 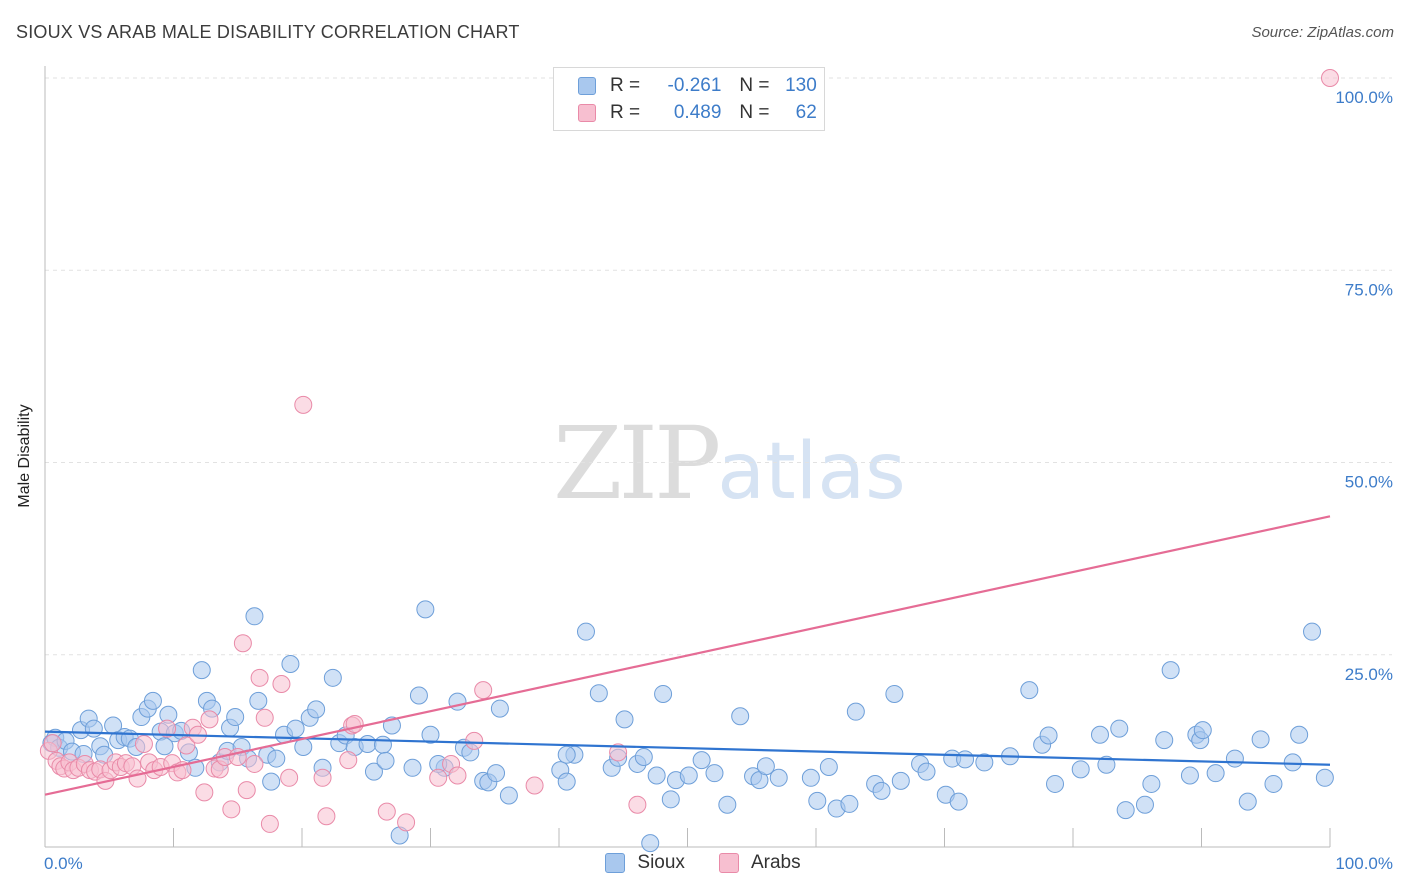 I want to click on series-legend-sioux: Sioux, so click(x=645, y=863).